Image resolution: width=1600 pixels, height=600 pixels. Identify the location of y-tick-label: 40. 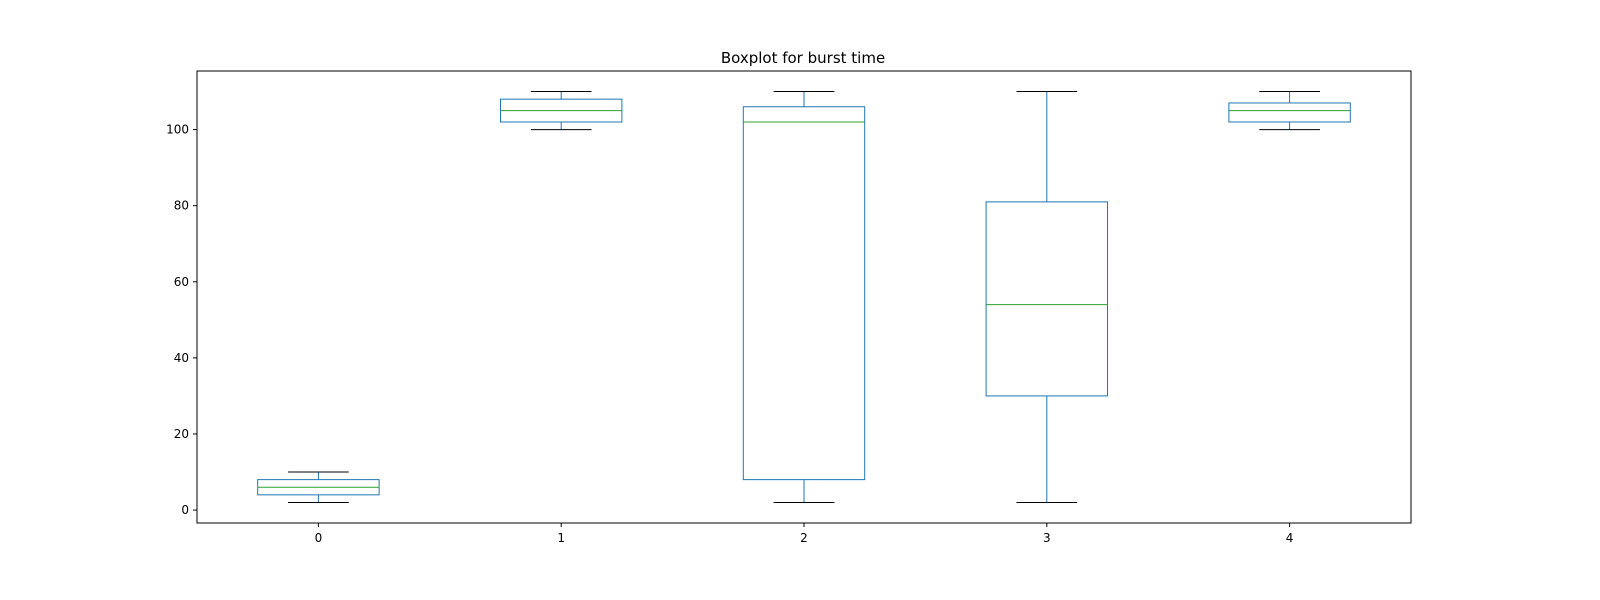
(181, 358).